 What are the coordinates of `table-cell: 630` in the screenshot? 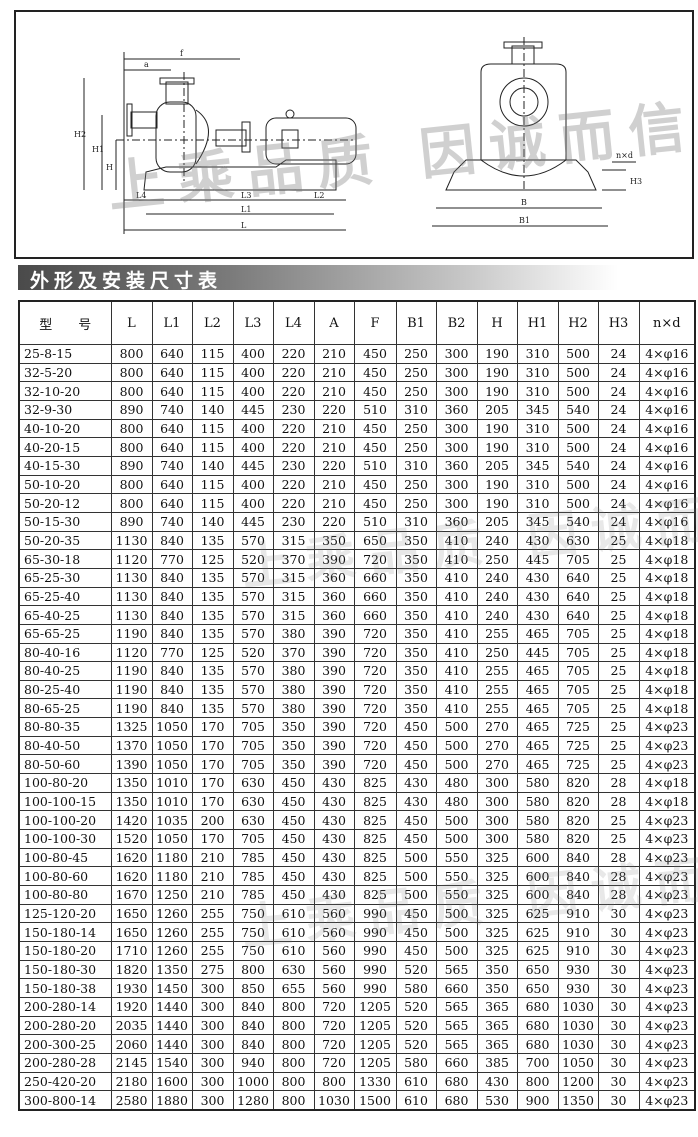 It's located at (578, 540).